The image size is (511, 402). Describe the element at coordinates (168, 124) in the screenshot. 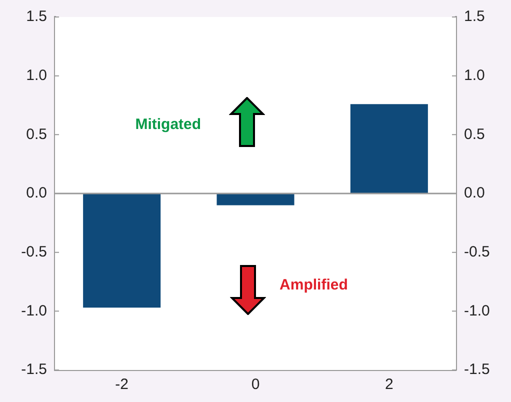

I see `annotation: Mitigated` at that location.